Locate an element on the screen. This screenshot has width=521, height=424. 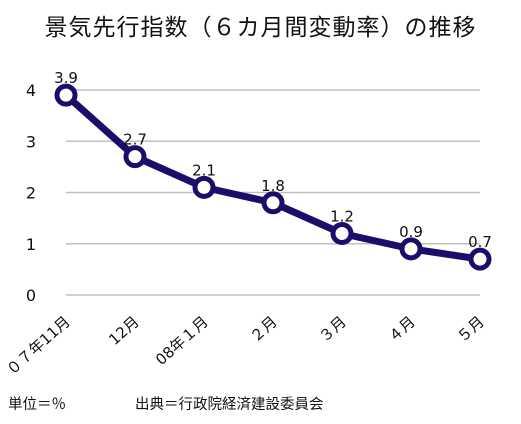
data-label: 0.9 is located at coordinates (411, 232).